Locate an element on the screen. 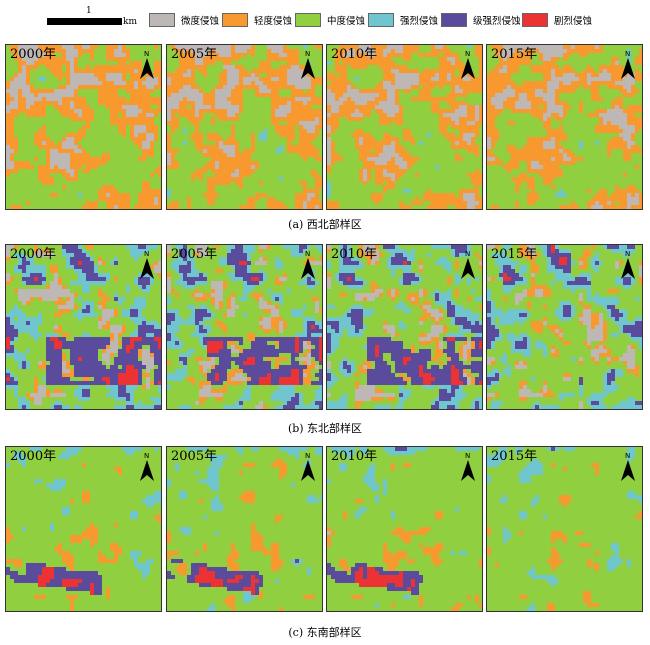  map-panel-ne-2015: 2015年 N is located at coordinates (564, 327).